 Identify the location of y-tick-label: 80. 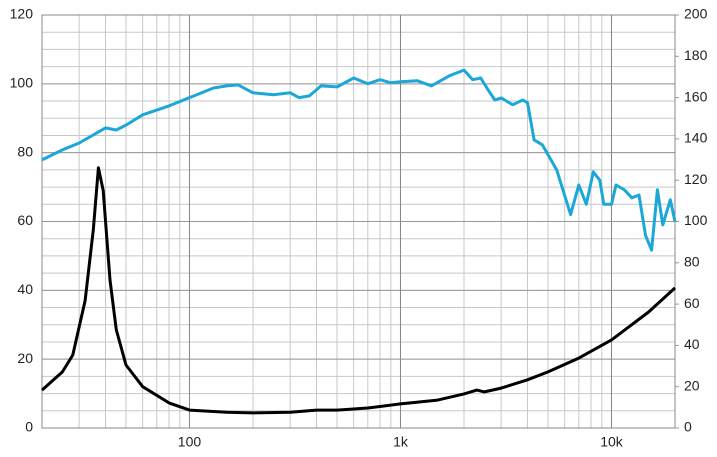
(25, 151).